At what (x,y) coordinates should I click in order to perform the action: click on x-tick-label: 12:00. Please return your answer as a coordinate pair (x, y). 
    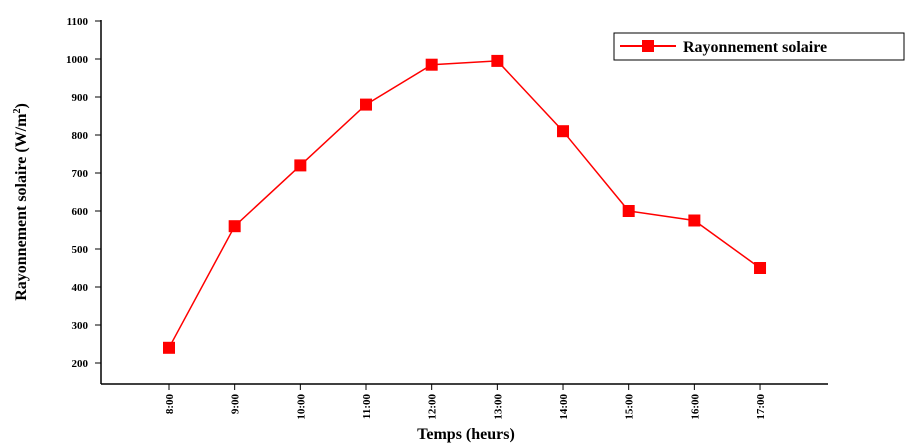
    Looking at the image, I should click on (433, 407).